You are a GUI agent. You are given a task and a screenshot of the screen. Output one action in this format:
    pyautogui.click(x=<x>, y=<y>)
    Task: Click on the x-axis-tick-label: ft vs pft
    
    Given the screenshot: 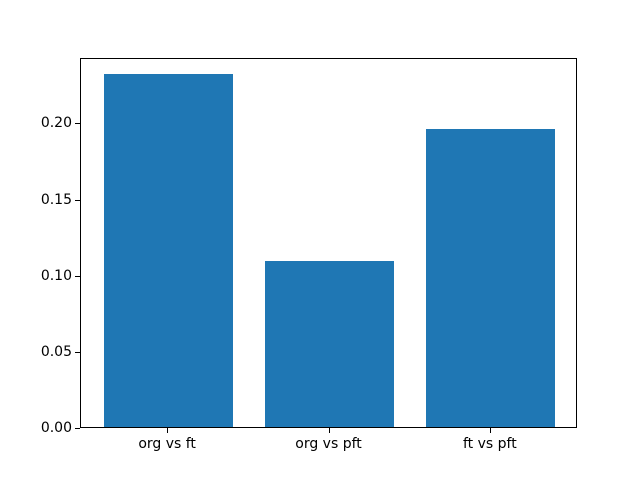 What is the action you would take?
    pyautogui.click(x=490, y=444)
    